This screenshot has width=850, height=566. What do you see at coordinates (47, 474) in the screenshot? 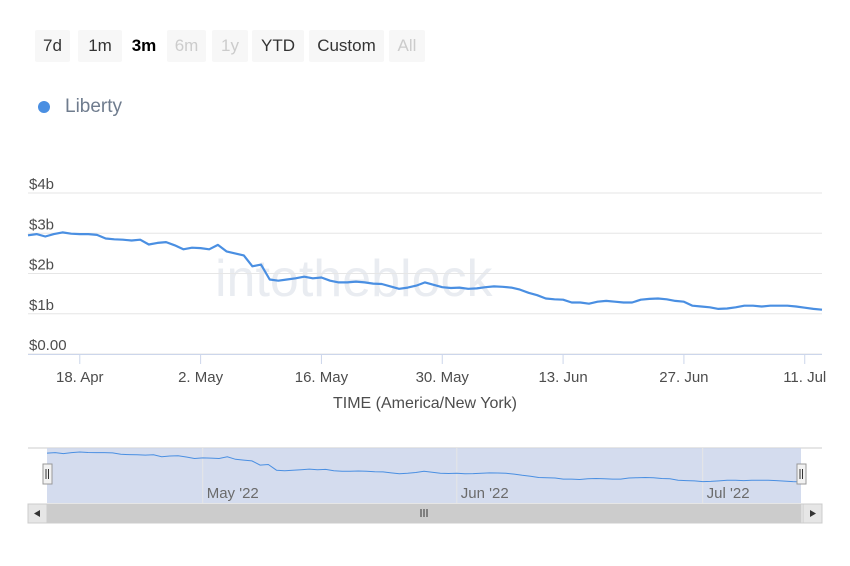
I see `navigator-handle-left` at bounding box center [47, 474].